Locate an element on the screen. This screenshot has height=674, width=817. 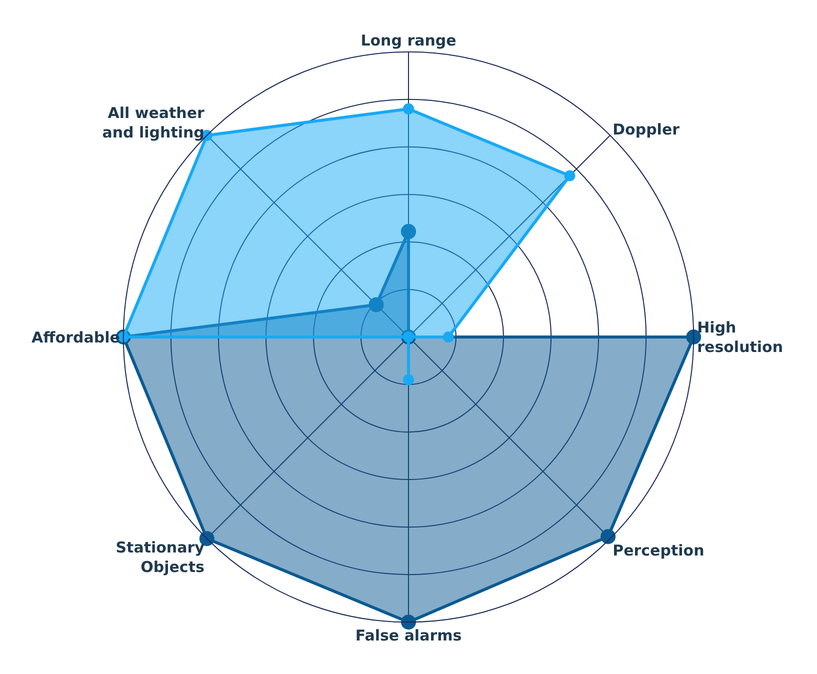
spoke-label: Perception is located at coordinates (658, 550).